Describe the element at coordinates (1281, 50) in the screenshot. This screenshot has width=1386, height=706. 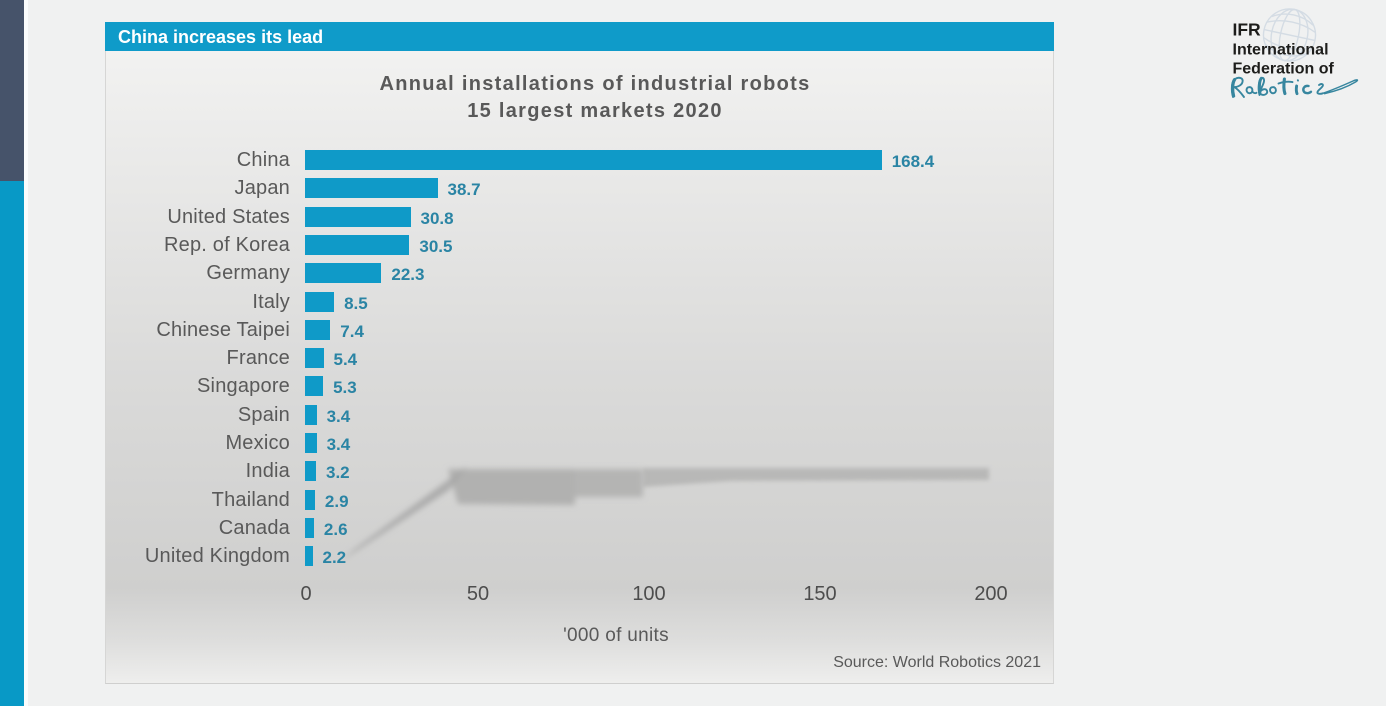
I see `svg-text: International` at that location.